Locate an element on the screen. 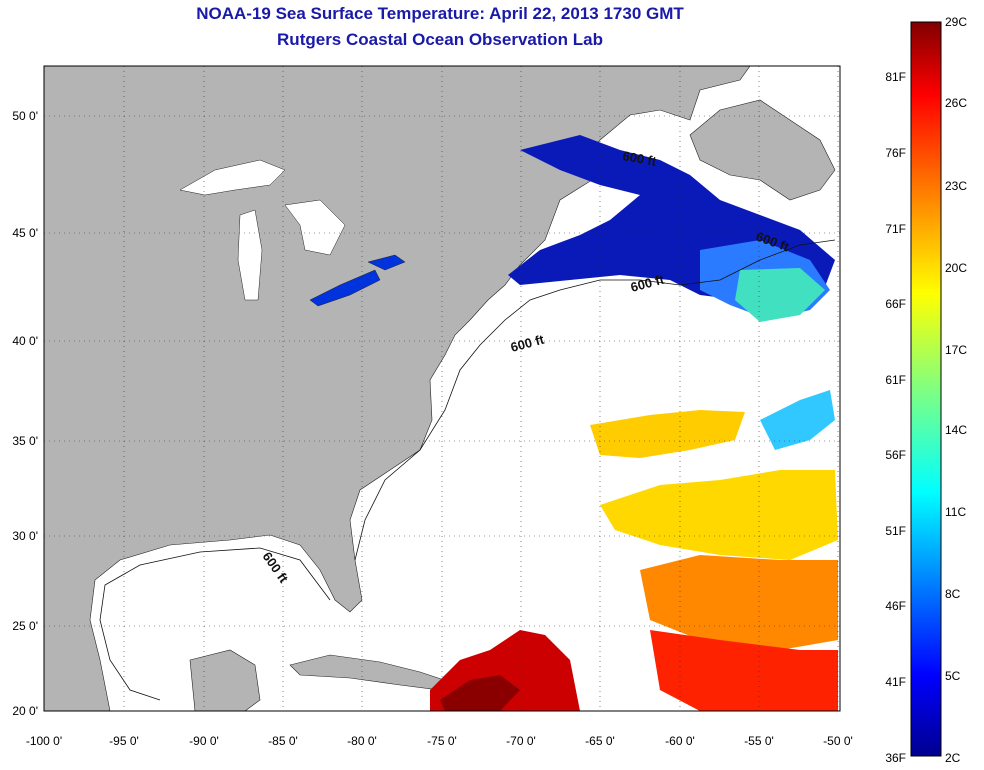 The width and height of the screenshot is (984, 770). latitude-tick-label: 30 0' is located at coordinates (25, 536).